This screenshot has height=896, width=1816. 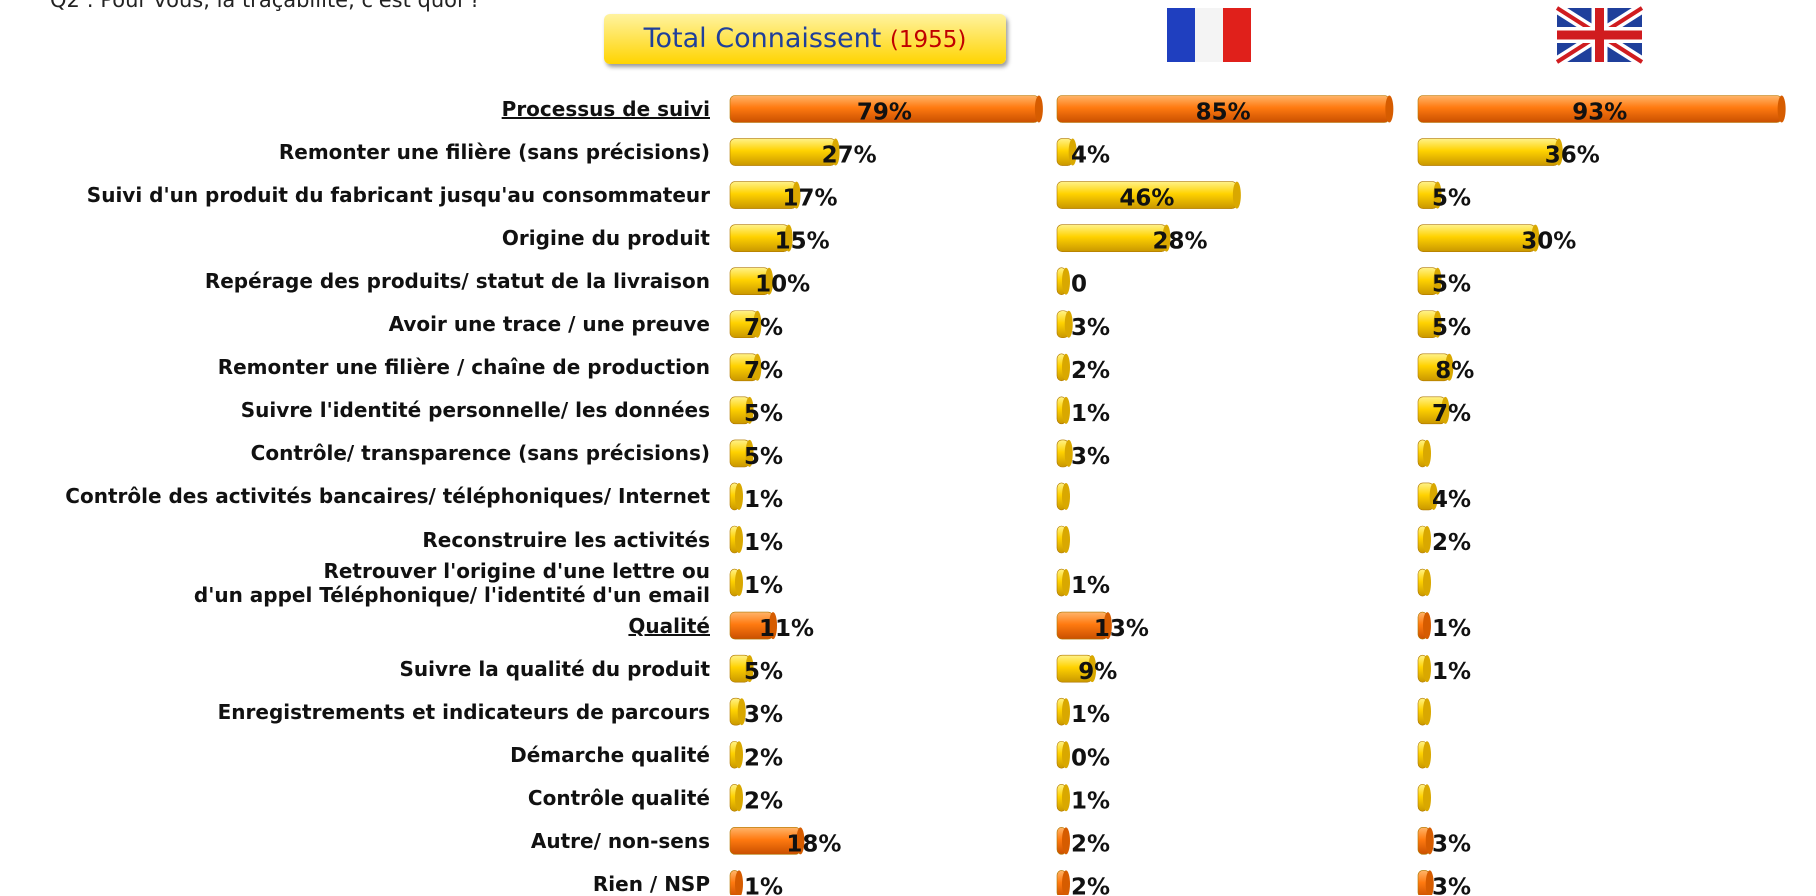 What do you see at coordinates (651, 883) in the screenshot?
I see `category-label: Rien / NSP` at bounding box center [651, 883].